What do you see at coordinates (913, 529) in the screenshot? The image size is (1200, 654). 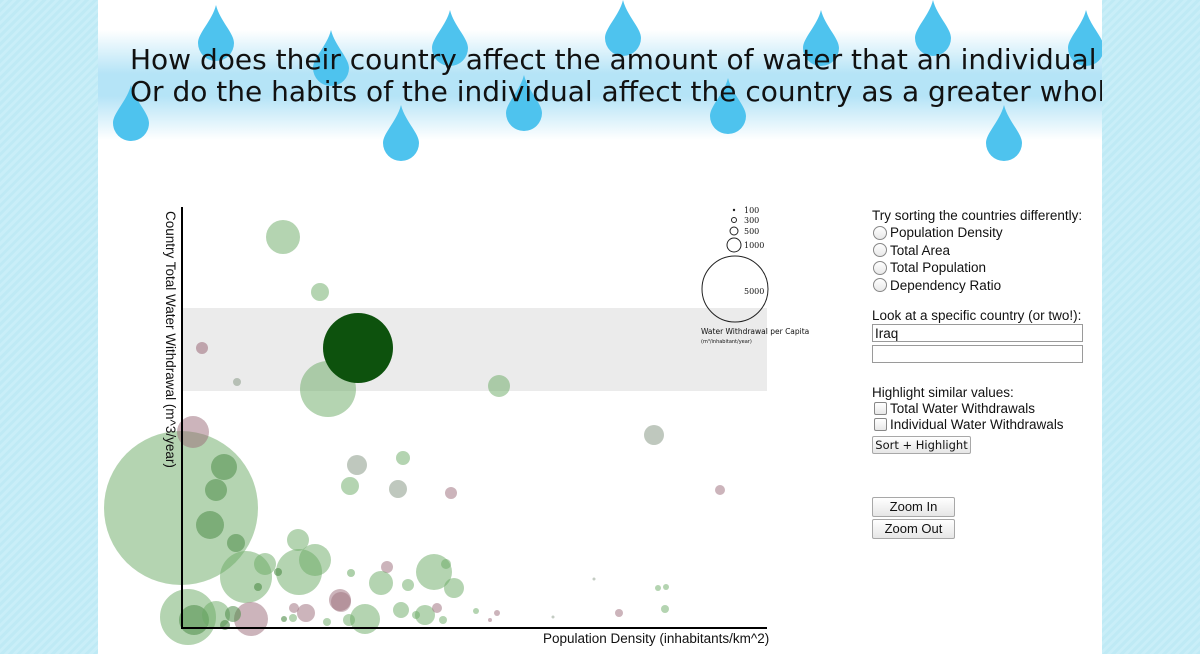 I see `zoom-out-button: Zoom Out` at bounding box center [913, 529].